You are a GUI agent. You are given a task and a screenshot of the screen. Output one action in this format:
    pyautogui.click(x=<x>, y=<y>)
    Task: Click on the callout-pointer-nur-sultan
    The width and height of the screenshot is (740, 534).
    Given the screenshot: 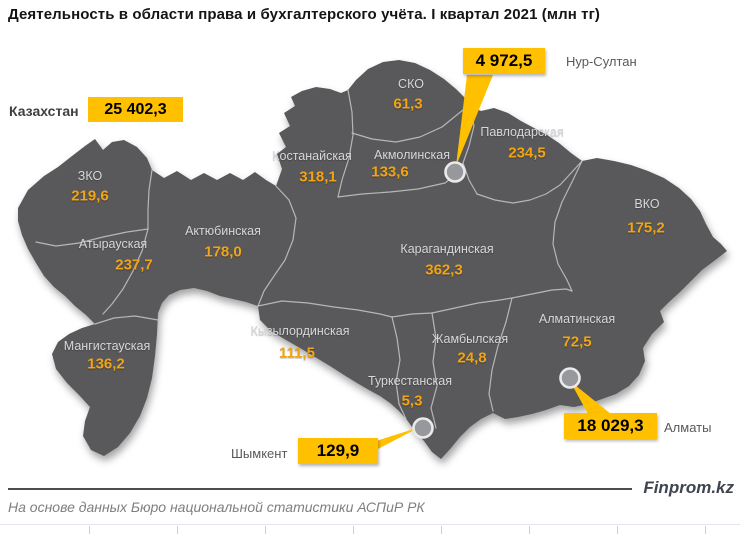 What is the action you would take?
    pyautogui.click(x=474, y=120)
    